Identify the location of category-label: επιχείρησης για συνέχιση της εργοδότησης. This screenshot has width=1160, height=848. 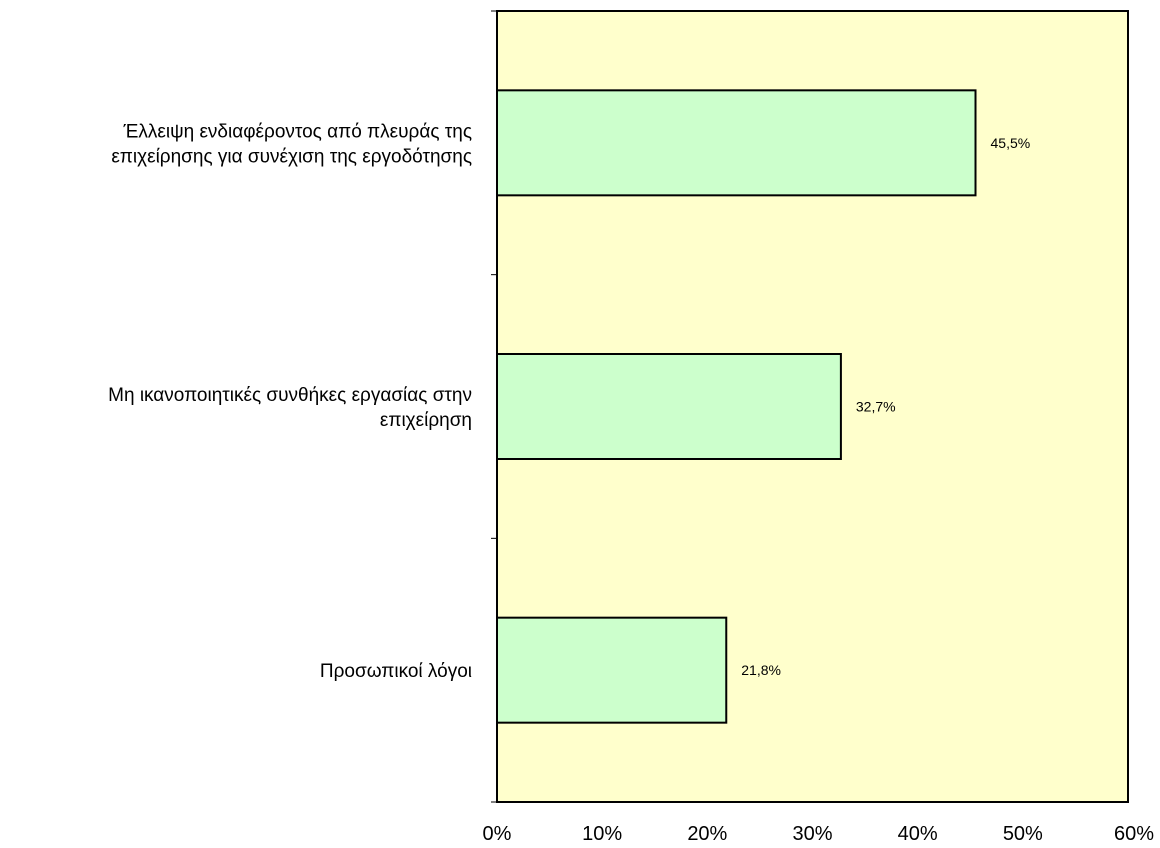
(291, 156).